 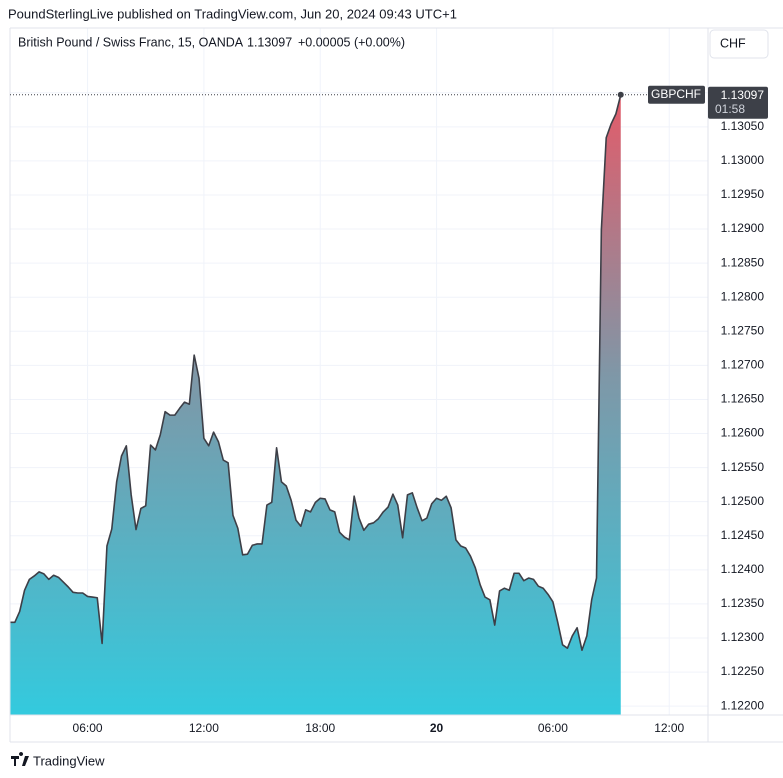 I want to click on footer-brand: TradingView, so click(x=69, y=760).